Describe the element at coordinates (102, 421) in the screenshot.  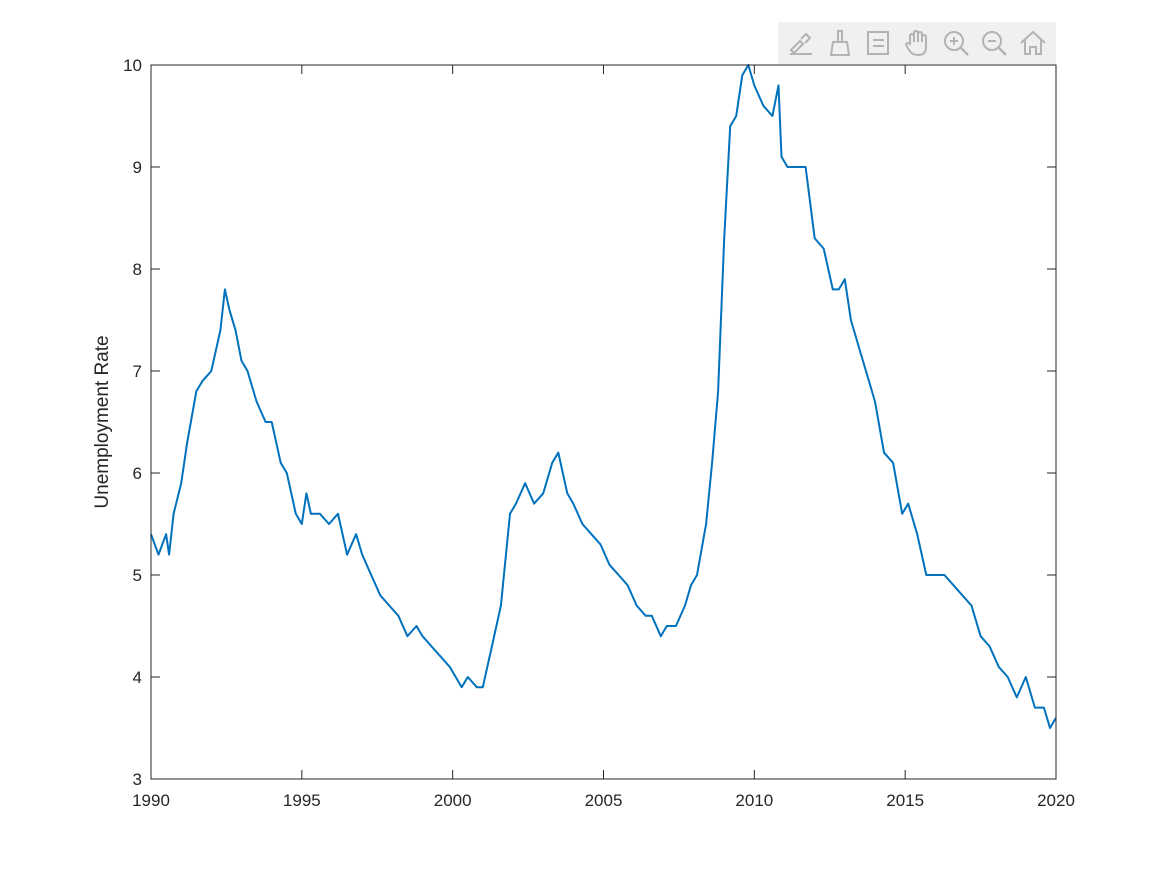
I see `y-axis-label: Unemployment Rate` at that location.